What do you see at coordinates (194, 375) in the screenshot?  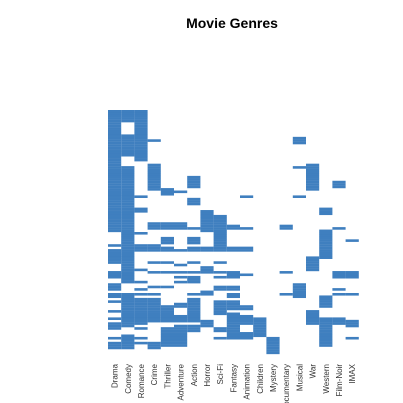 I see `x-tick-label-action: Action` at bounding box center [194, 375].